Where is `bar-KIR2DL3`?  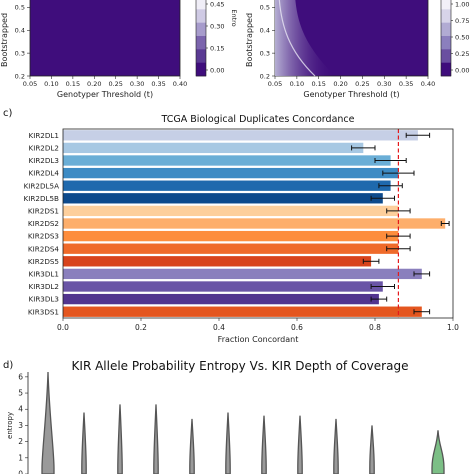 bar-KIR2DL3 is located at coordinates (227, 160).